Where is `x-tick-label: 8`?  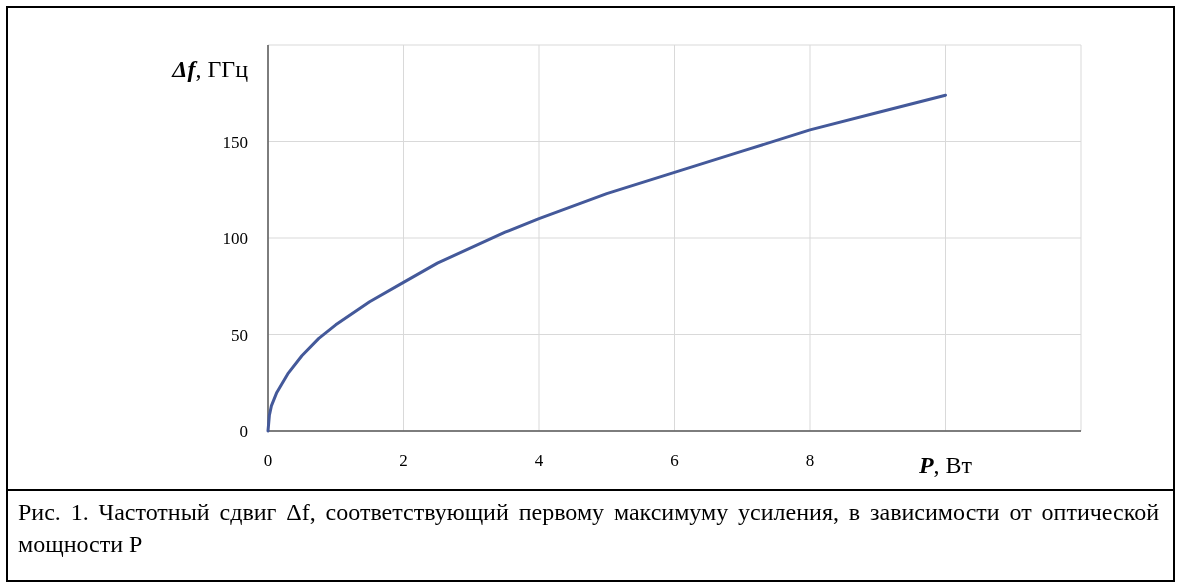 x-tick-label: 8 is located at coordinates (810, 460).